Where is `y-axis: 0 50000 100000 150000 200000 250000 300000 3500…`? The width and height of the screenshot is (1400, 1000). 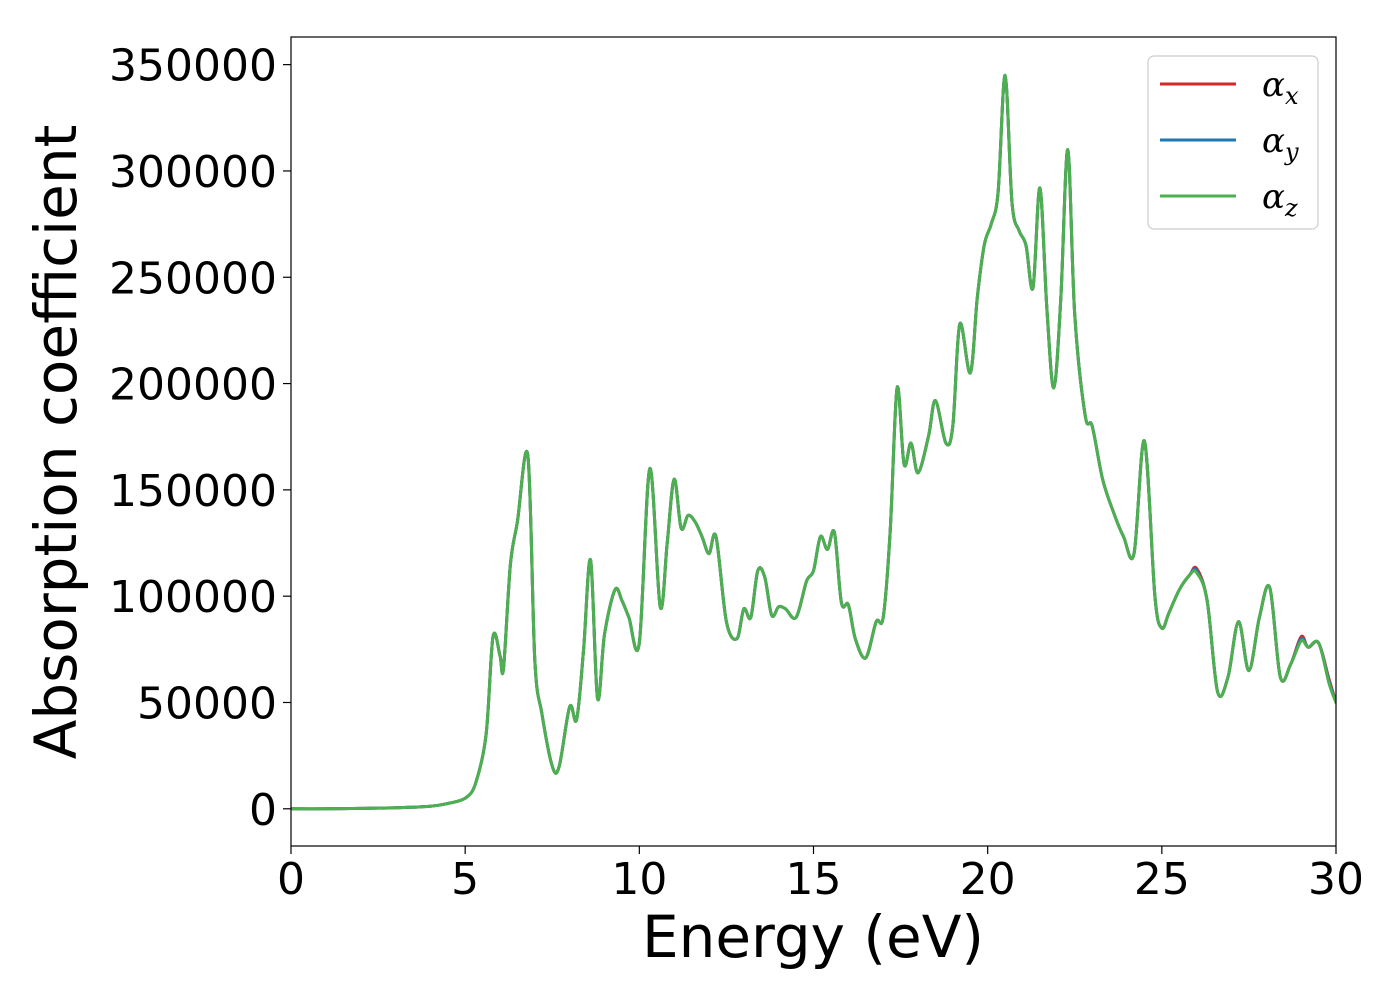
y-axis: 0 50000 100000 150000 200000 250000 300000 3500… is located at coordinates (200, 438).